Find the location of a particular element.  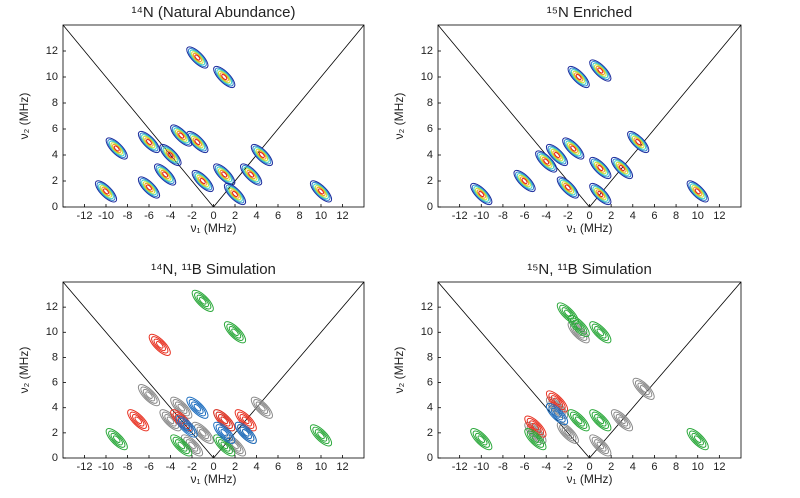

chart-title: ¹⁴N, ¹¹B Simulation is located at coordinates (213, 269).